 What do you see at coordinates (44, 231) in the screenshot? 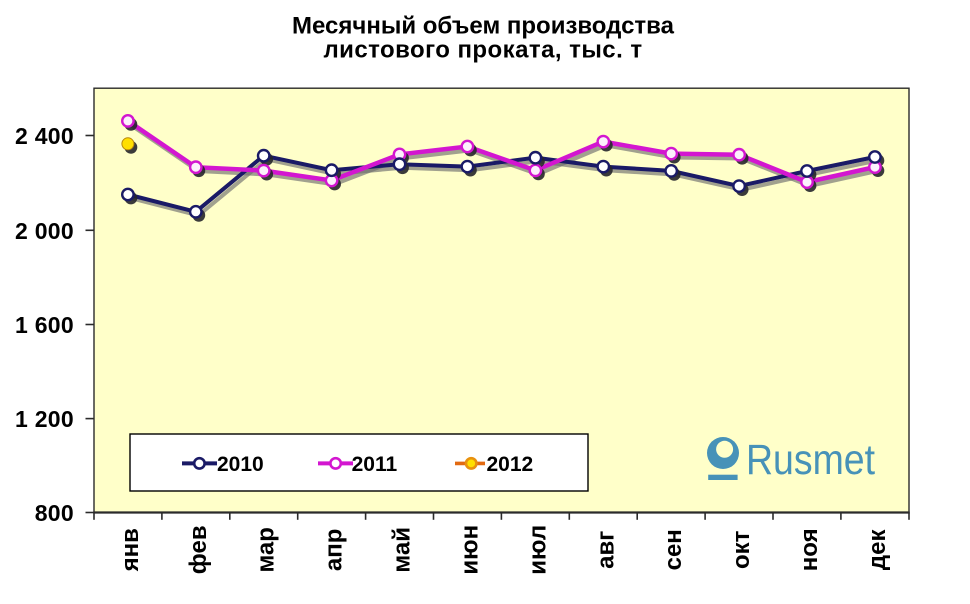
I see `svg-text: 2 000` at bounding box center [44, 231].